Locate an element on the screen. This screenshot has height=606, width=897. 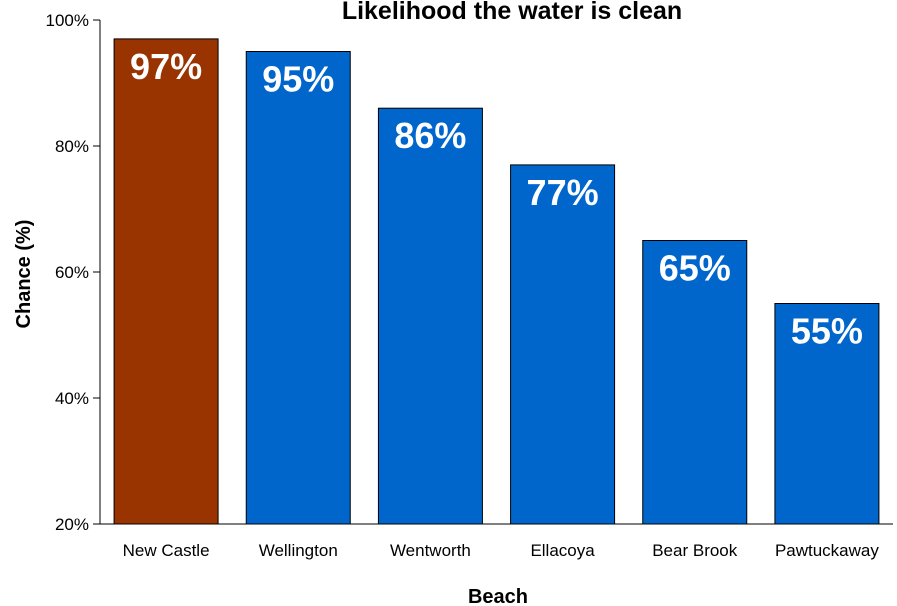
bar-value-label: 55% is located at coordinates (827, 331).